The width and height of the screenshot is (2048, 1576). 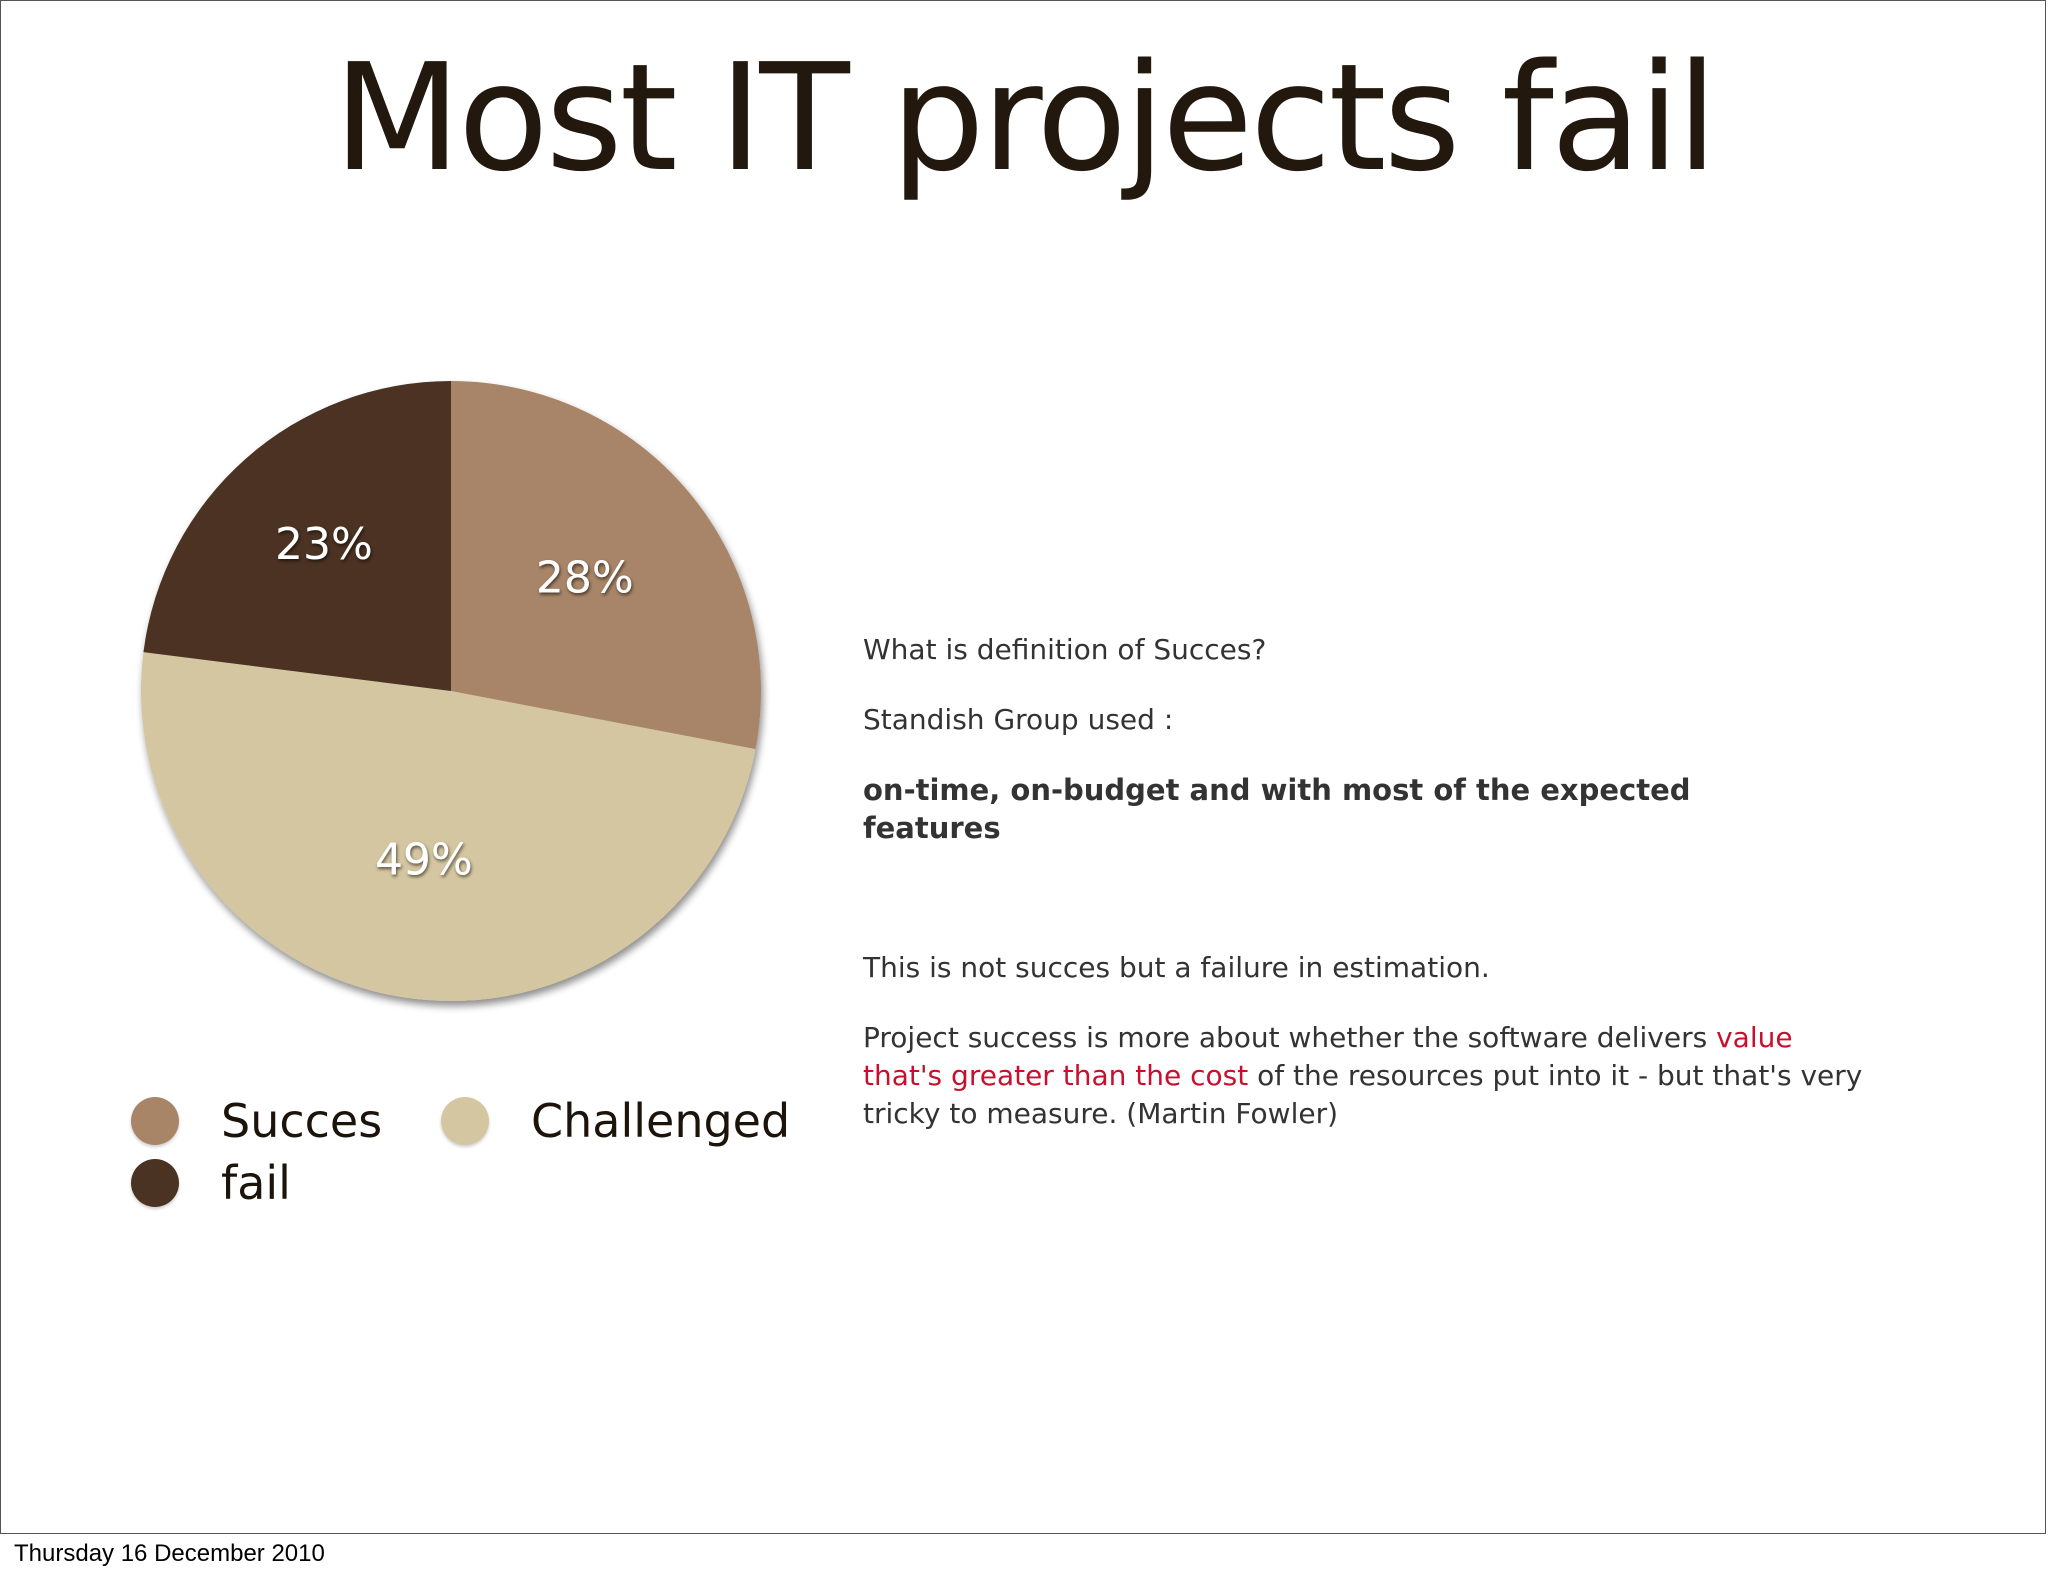 What do you see at coordinates (324, 544) in the screenshot?
I see `pie-label-fail: 23%` at bounding box center [324, 544].